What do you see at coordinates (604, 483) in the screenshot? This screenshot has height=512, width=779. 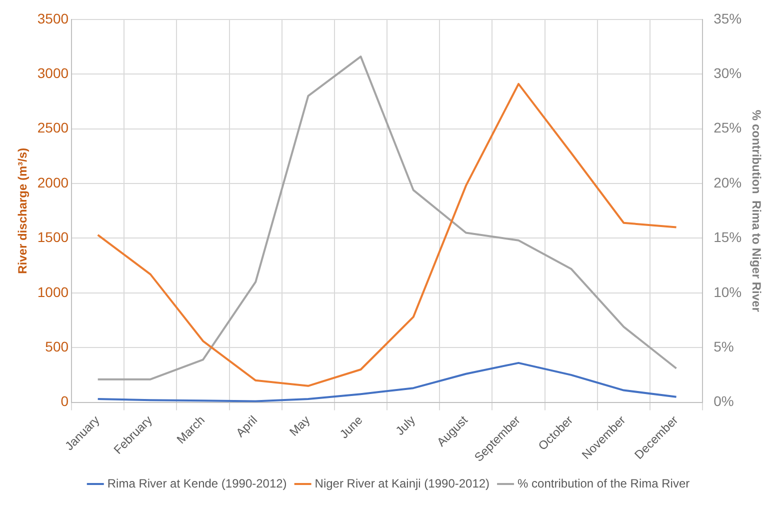 I see `legend-label: % contribution of the Rima River` at bounding box center [604, 483].